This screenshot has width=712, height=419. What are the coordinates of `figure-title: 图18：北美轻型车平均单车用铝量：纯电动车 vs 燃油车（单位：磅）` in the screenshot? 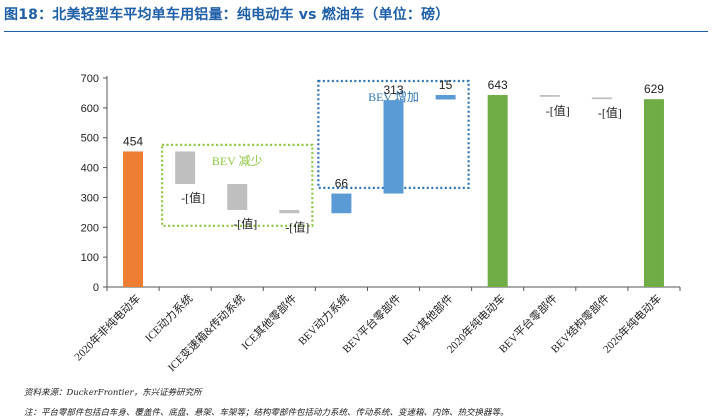 It's located at (227, 15).